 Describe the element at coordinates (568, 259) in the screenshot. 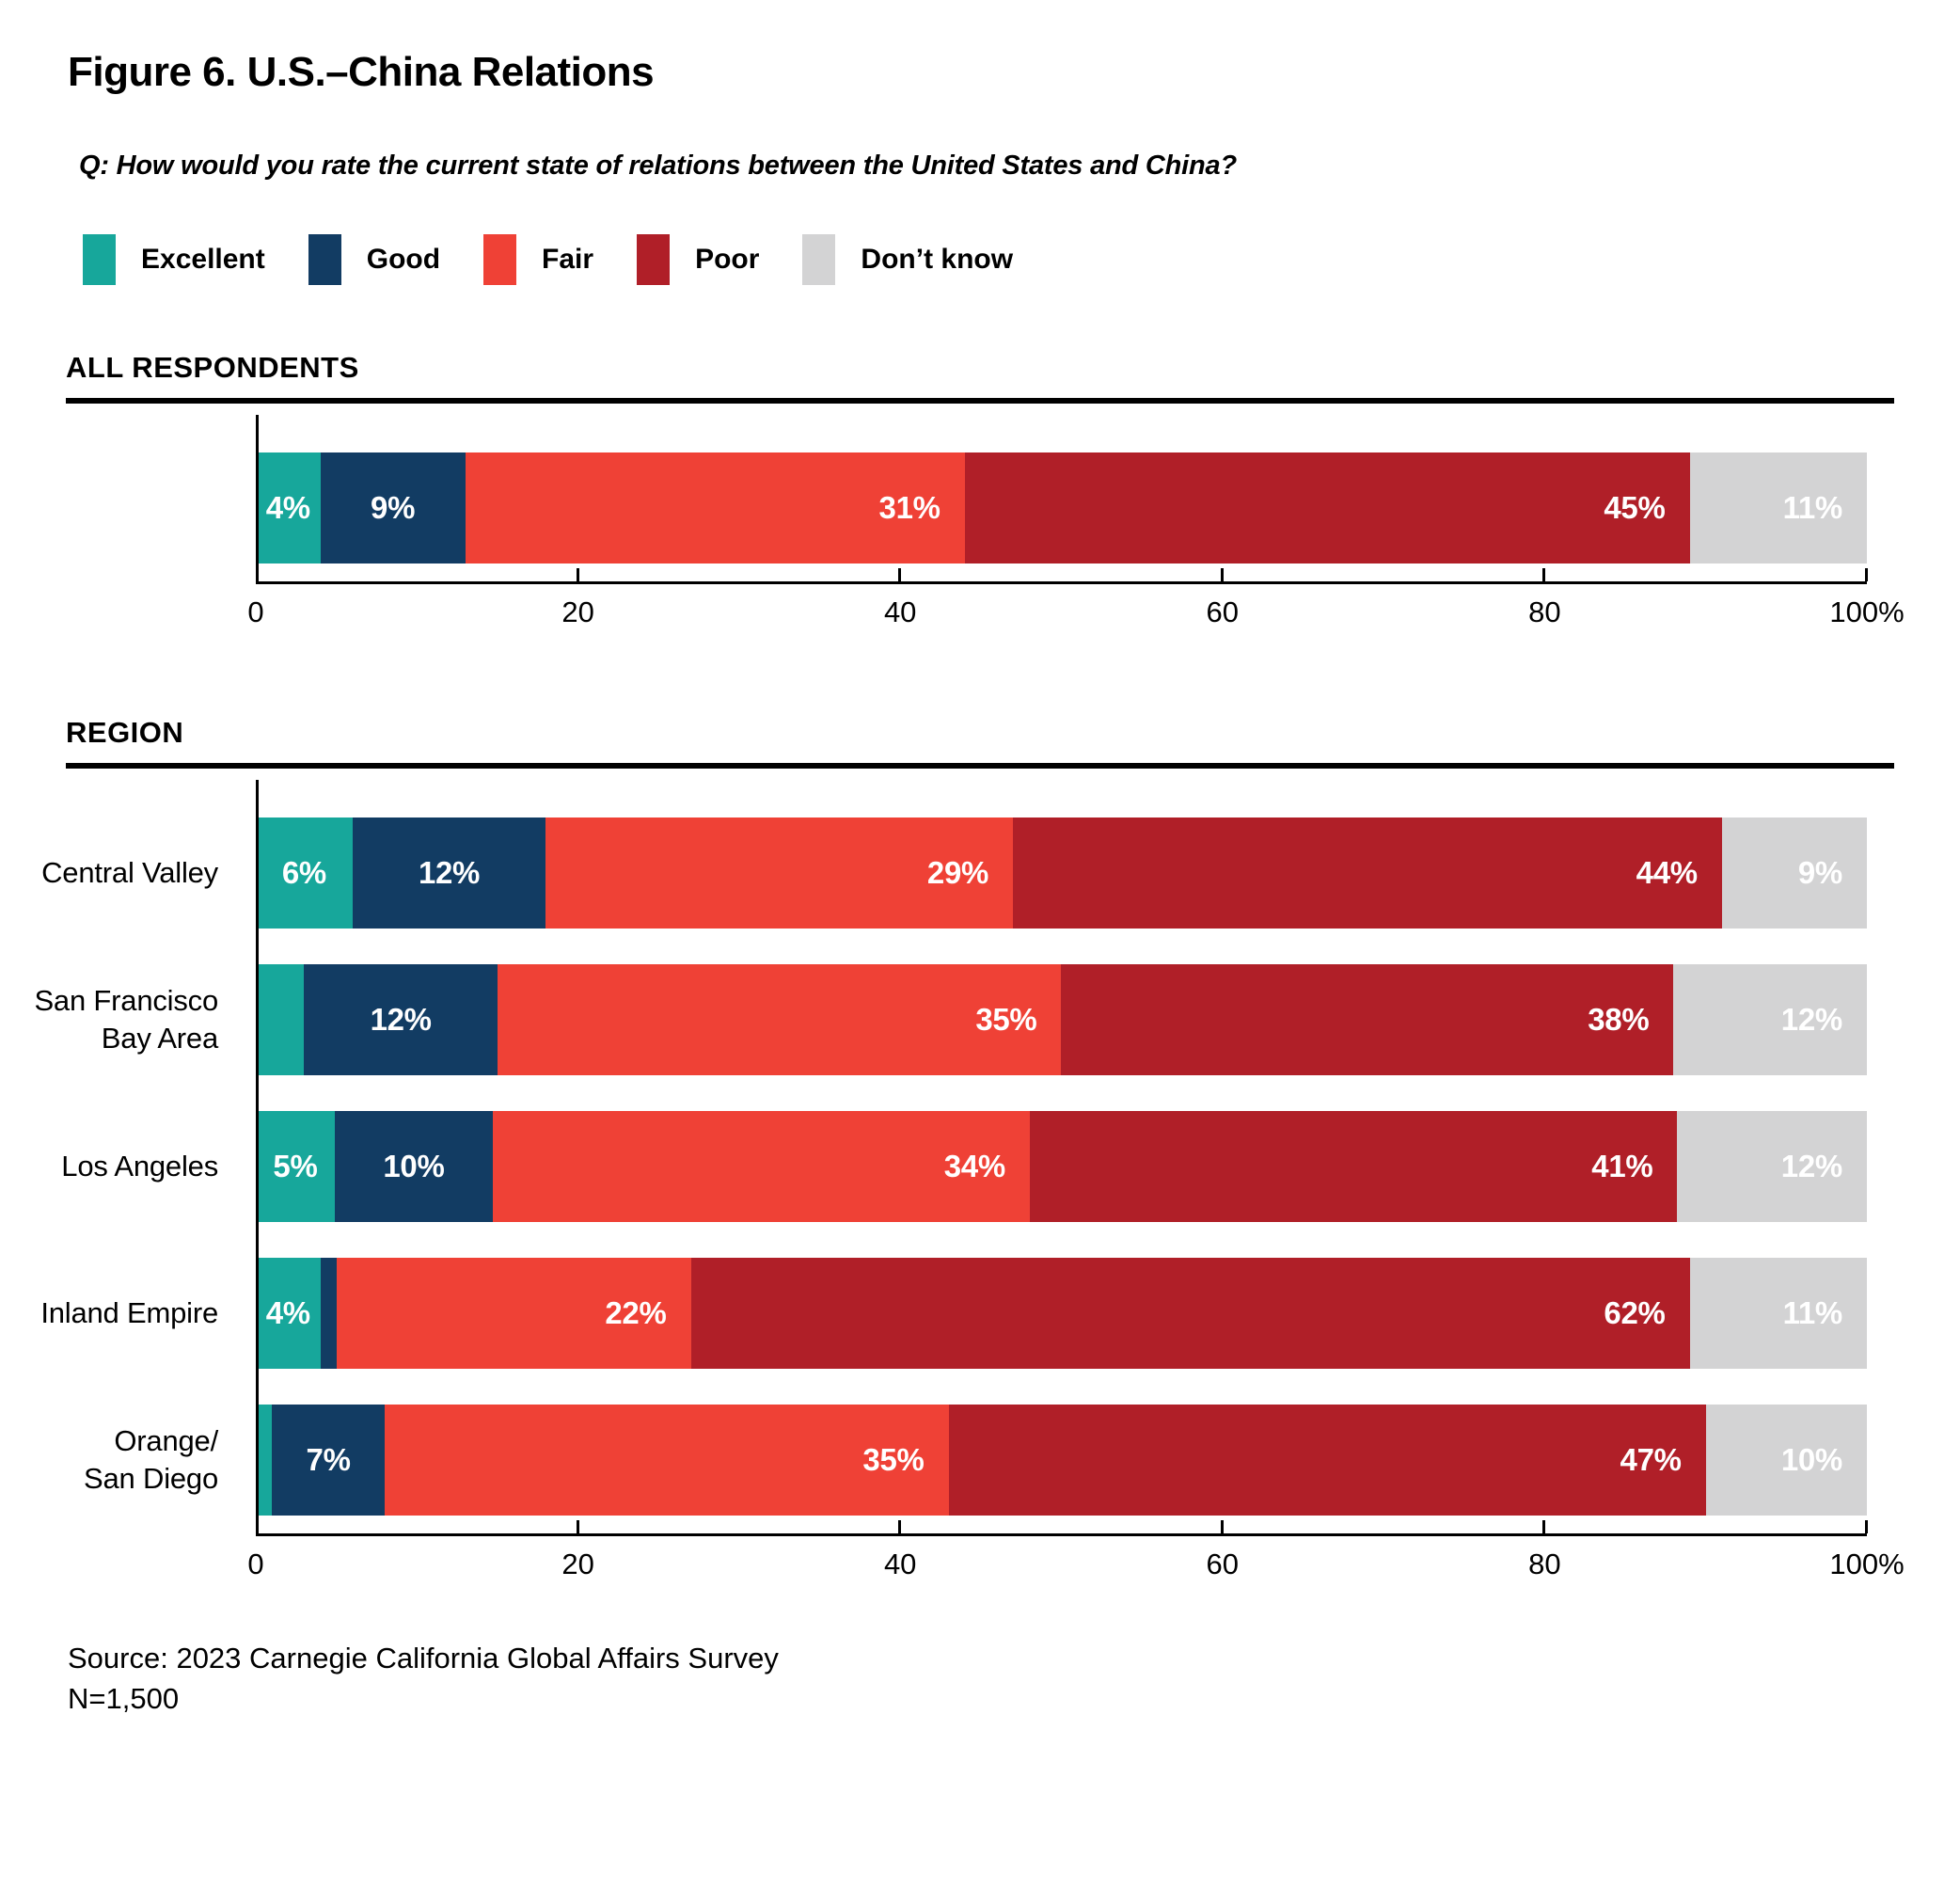

I see `legend-label-fair: Fair` at that location.